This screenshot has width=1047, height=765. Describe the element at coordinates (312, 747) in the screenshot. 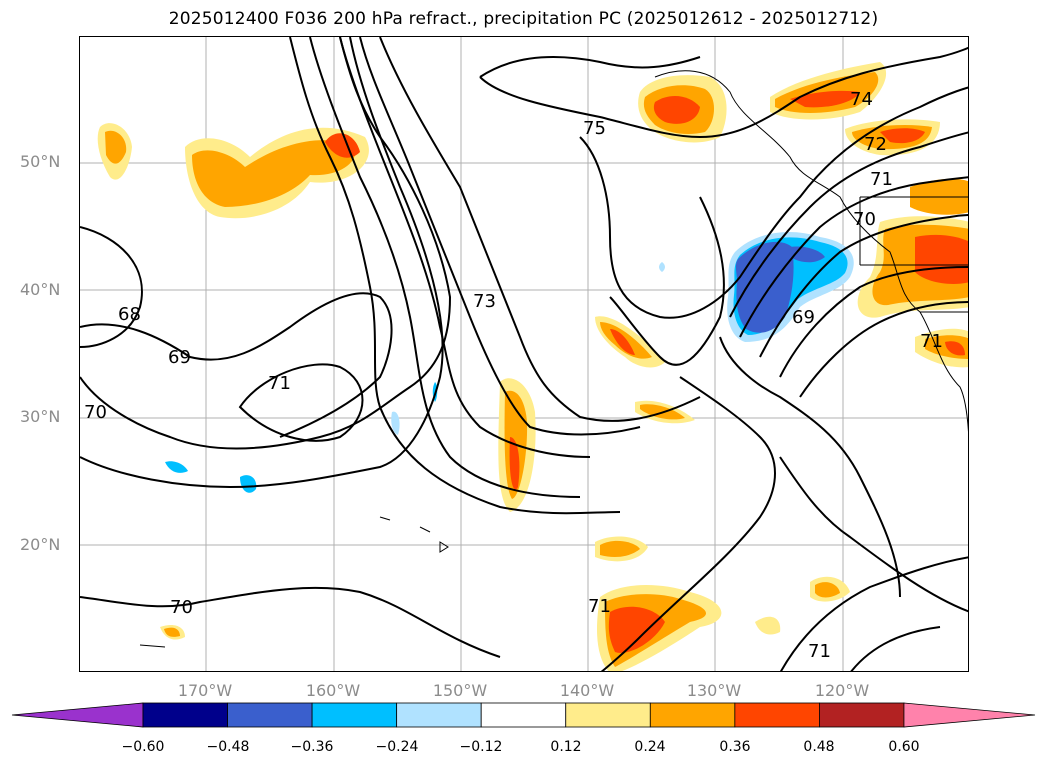

I see `colorbar-tick-label: −0.36` at that location.